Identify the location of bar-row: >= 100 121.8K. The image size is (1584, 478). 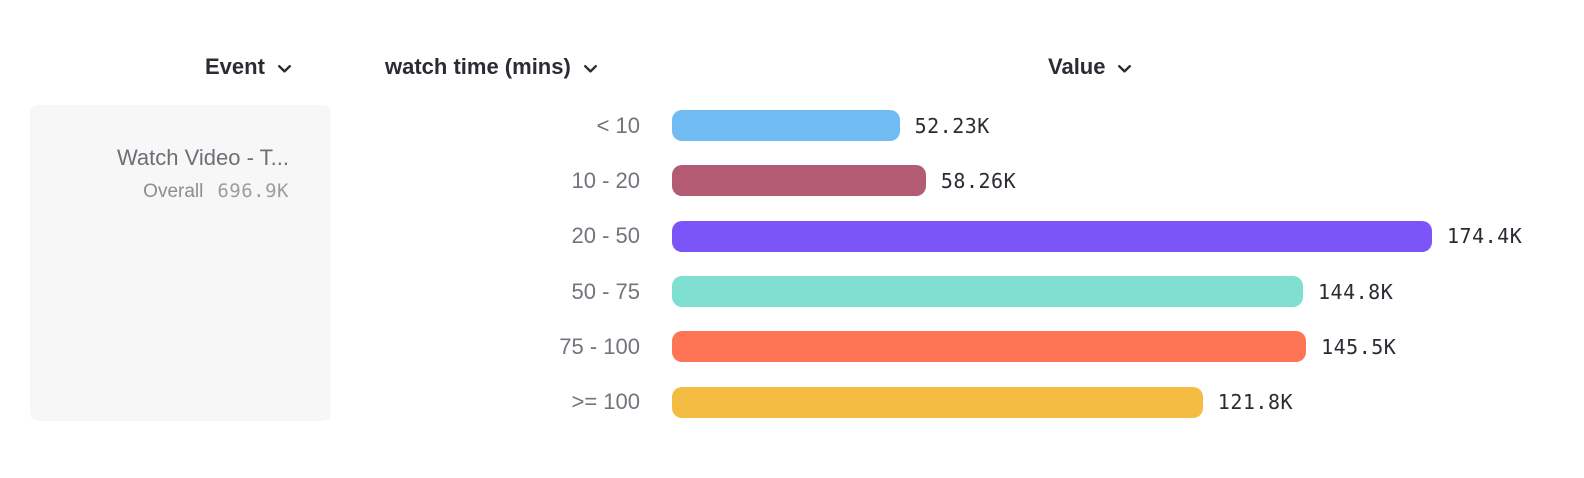
(792, 401).